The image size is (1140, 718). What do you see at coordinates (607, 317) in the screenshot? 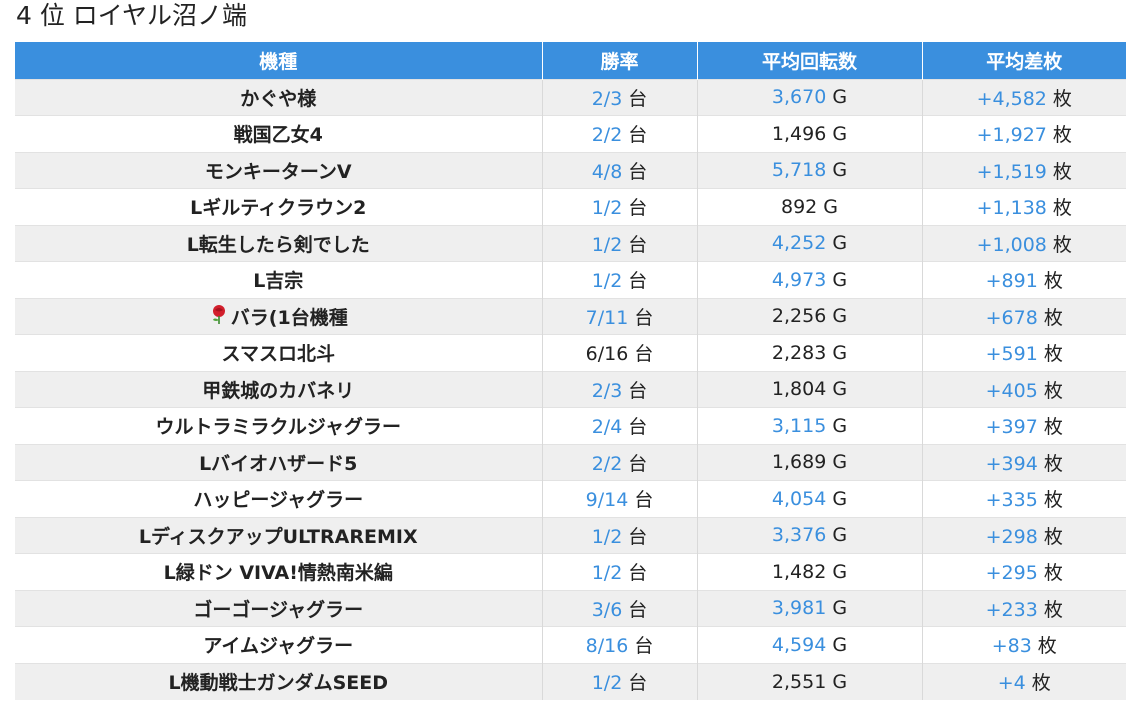
I see `win-rate-value: 7/11` at bounding box center [607, 317].